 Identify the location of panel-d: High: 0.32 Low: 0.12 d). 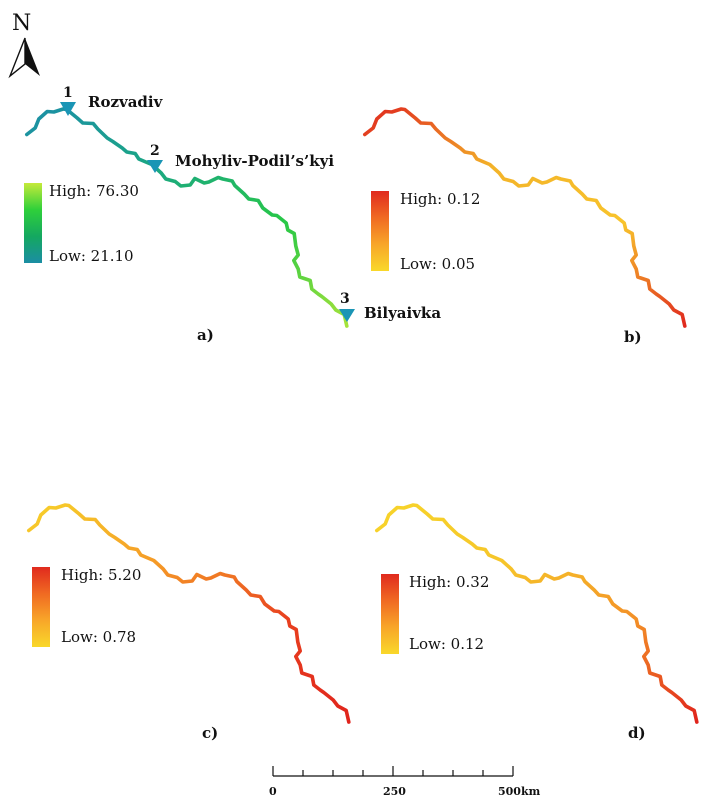
(537, 622).